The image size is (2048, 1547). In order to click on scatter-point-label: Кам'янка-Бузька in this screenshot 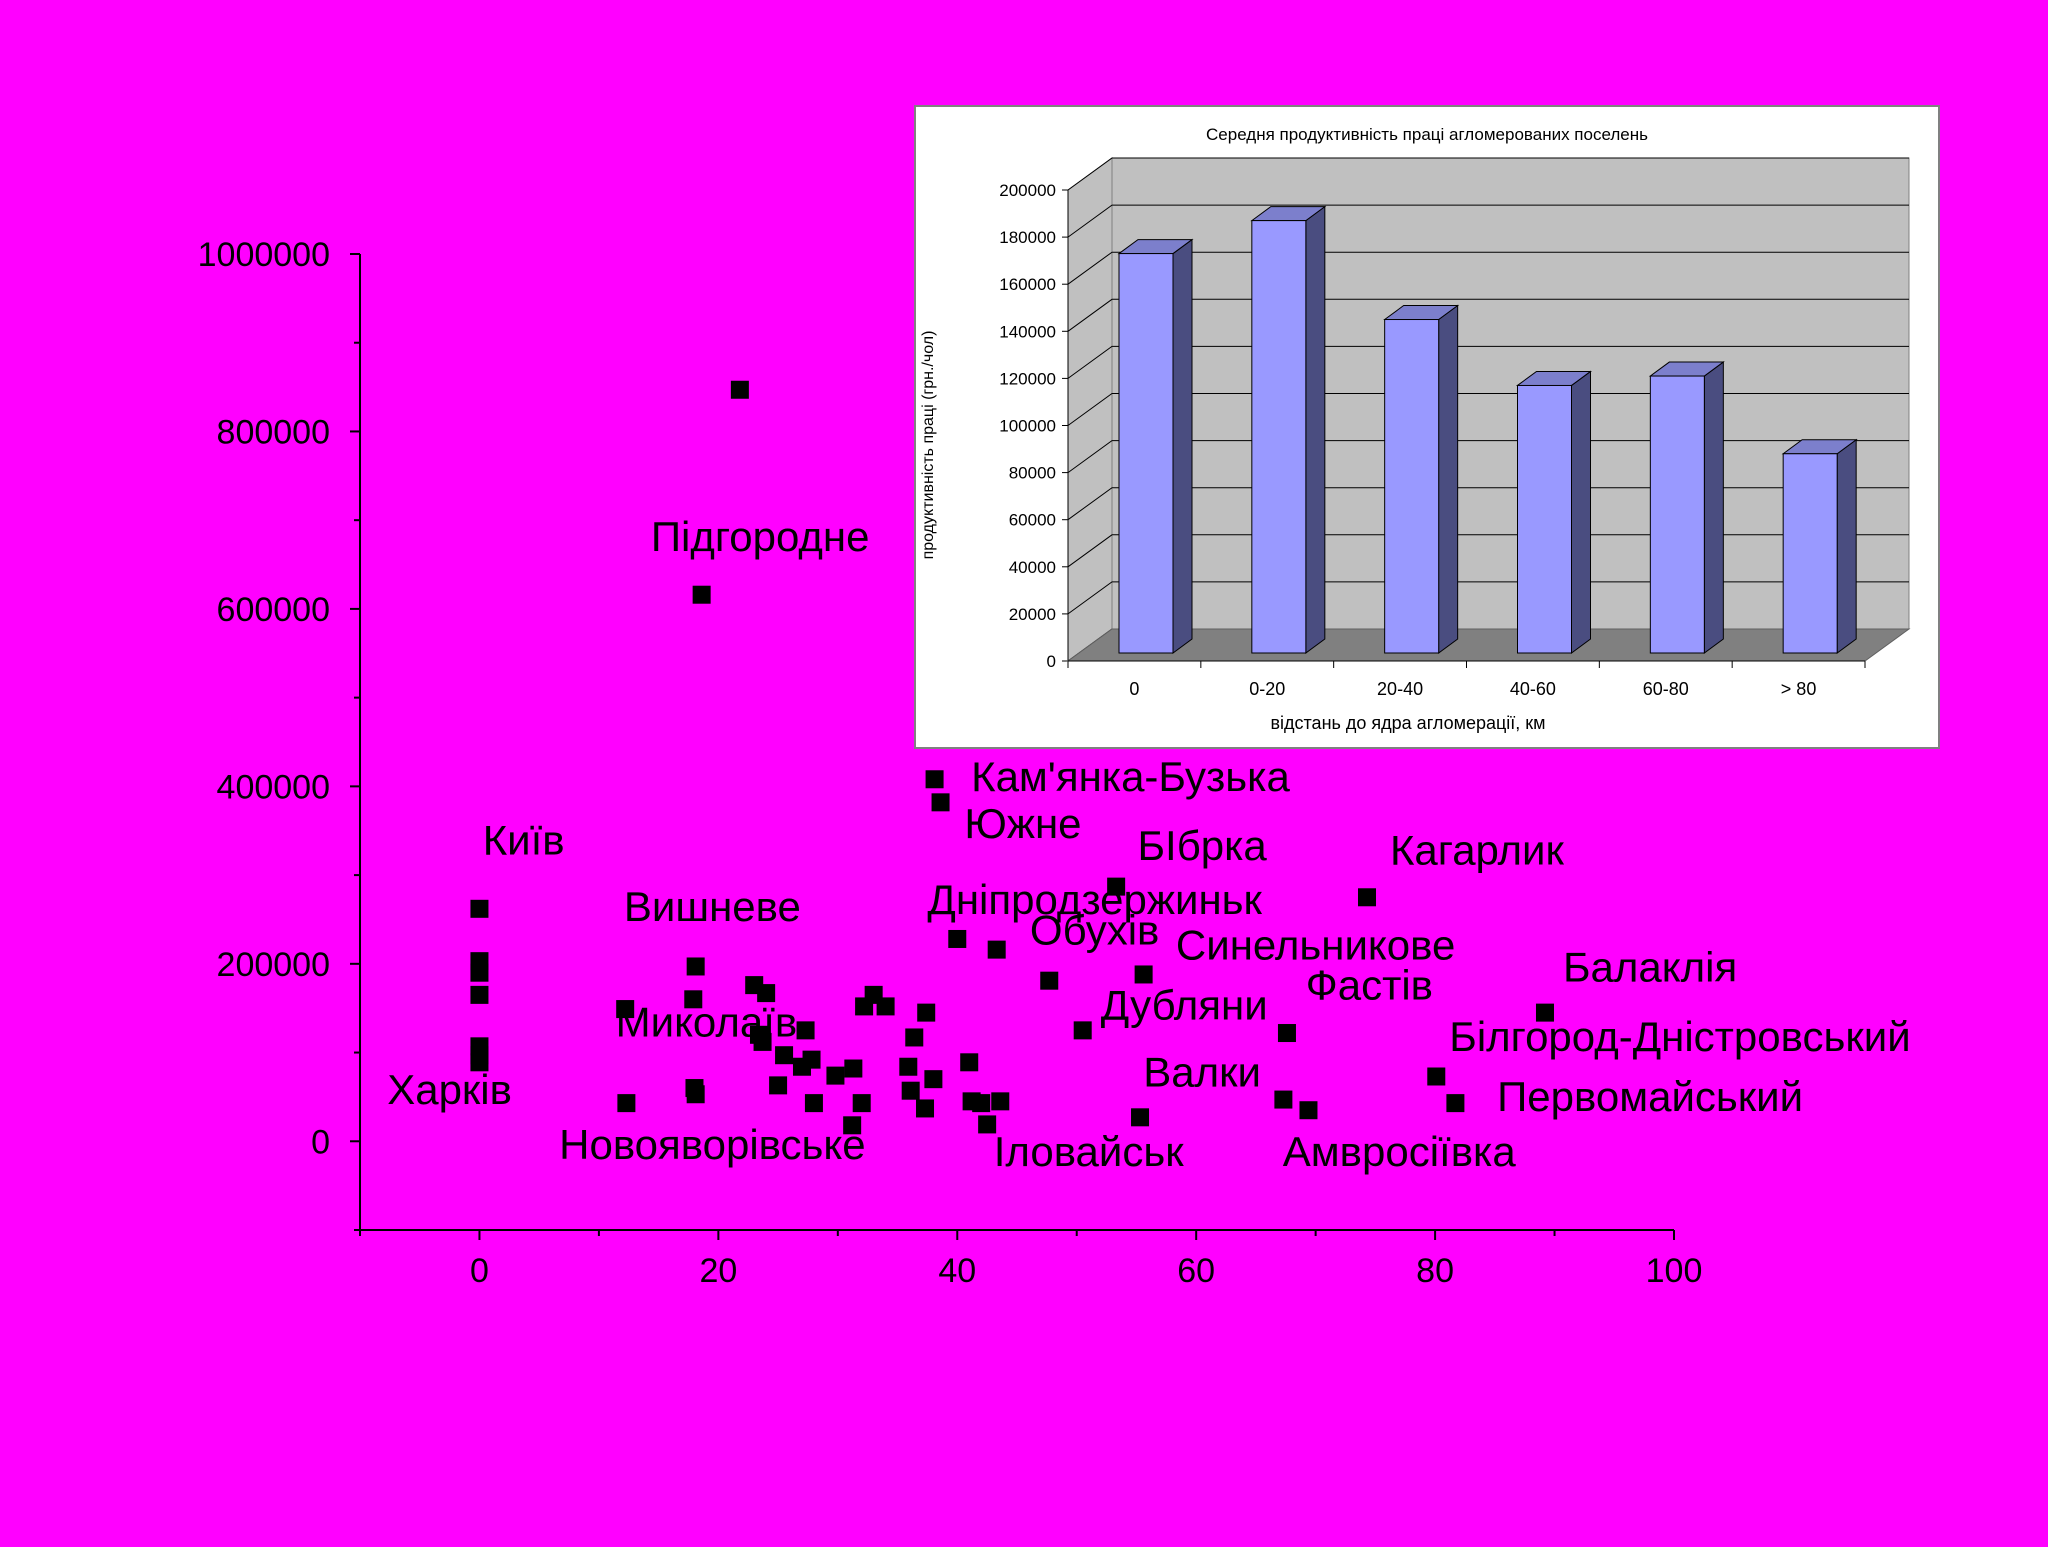, I will do `click(1130, 776)`.